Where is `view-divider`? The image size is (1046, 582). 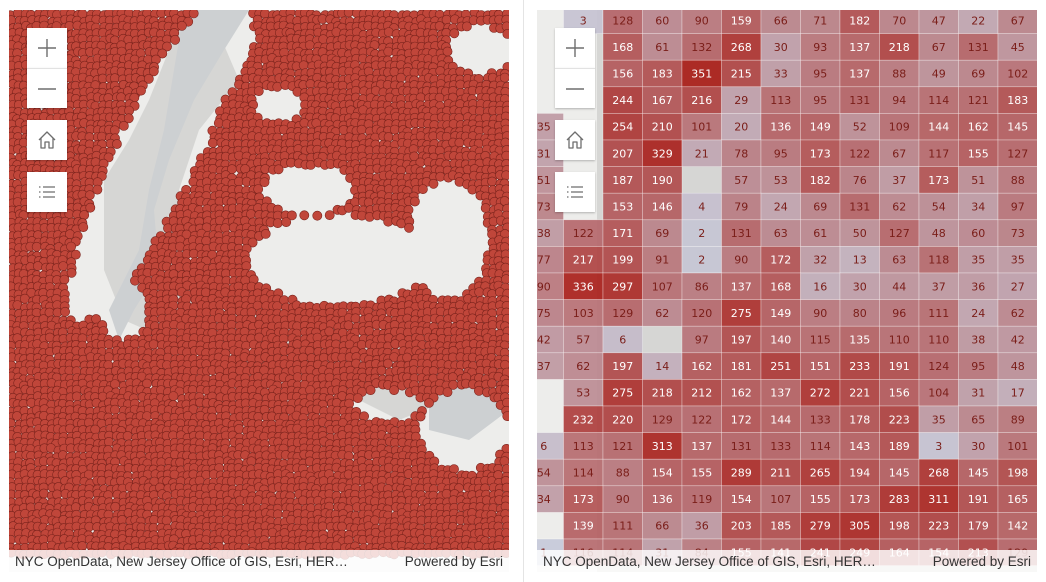 view-divider is located at coordinates (523, 291).